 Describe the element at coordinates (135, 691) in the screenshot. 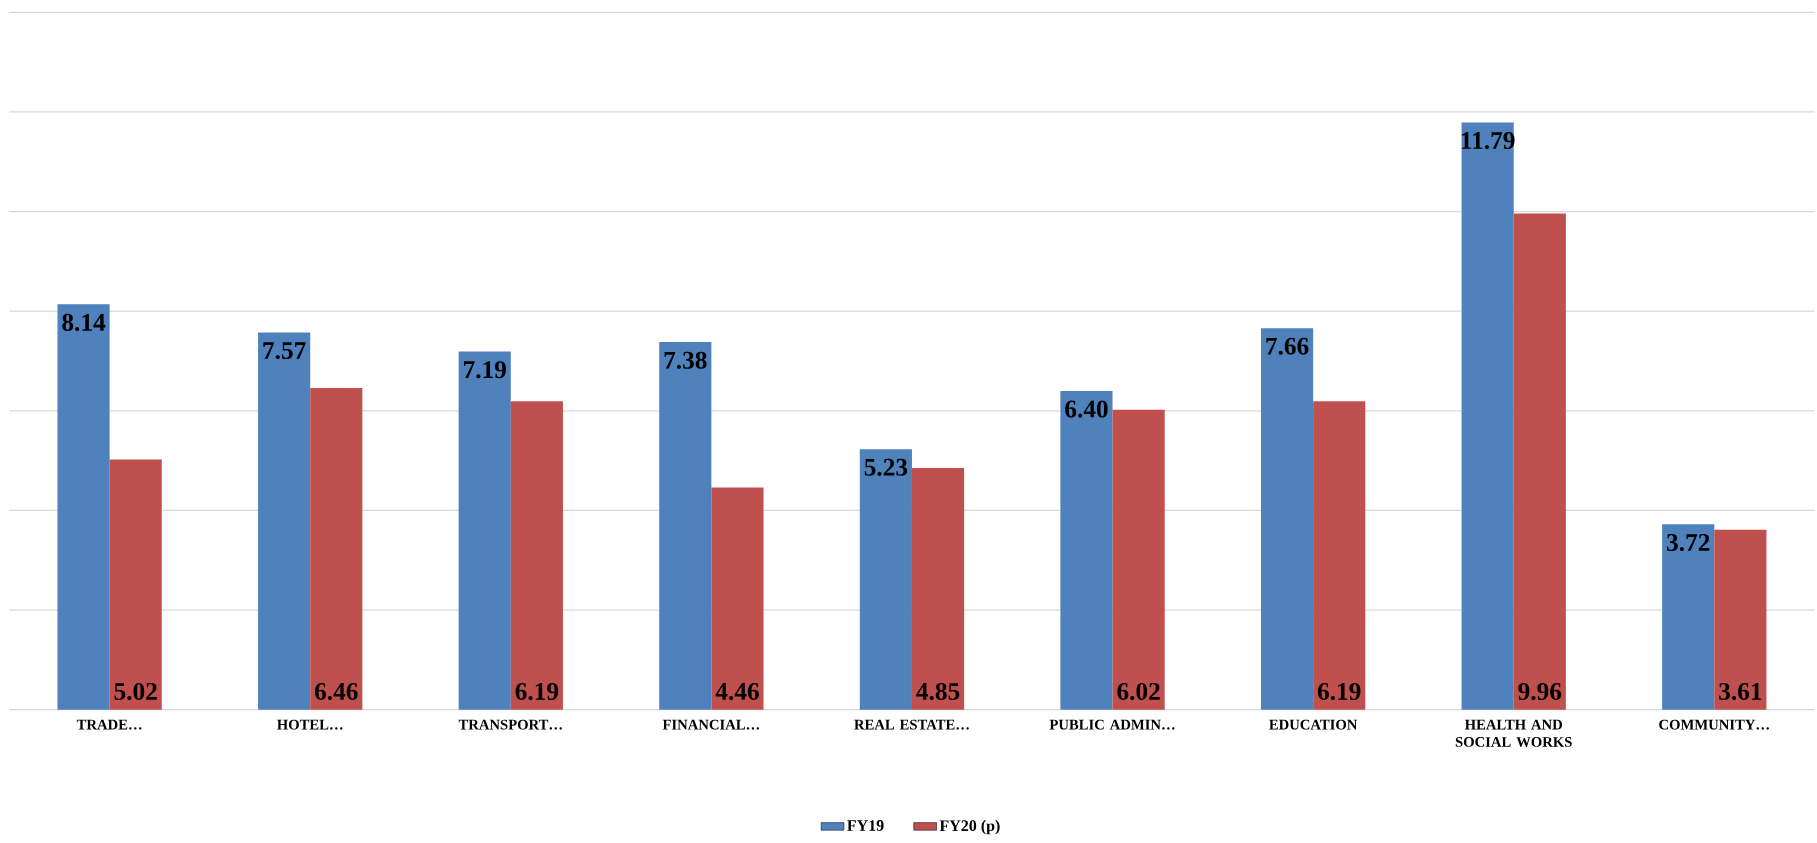

I see `data-label: 5.02` at that location.